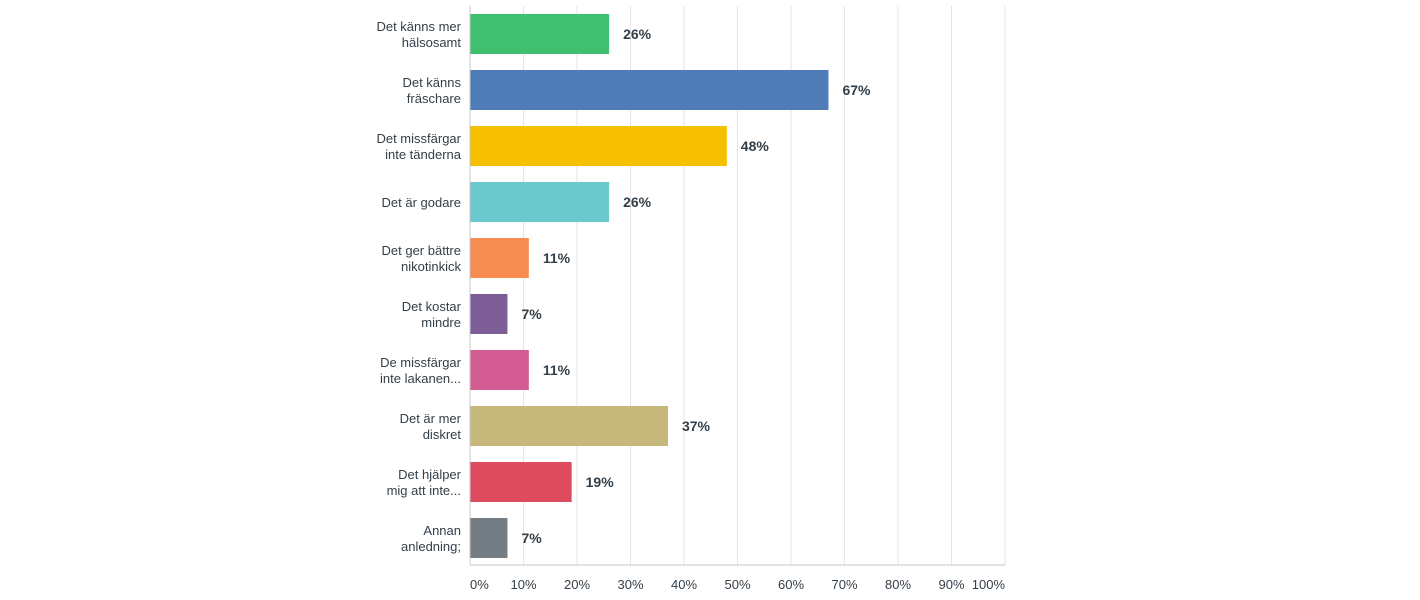  I want to click on x-tick-label: 40%, so click(684, 584).